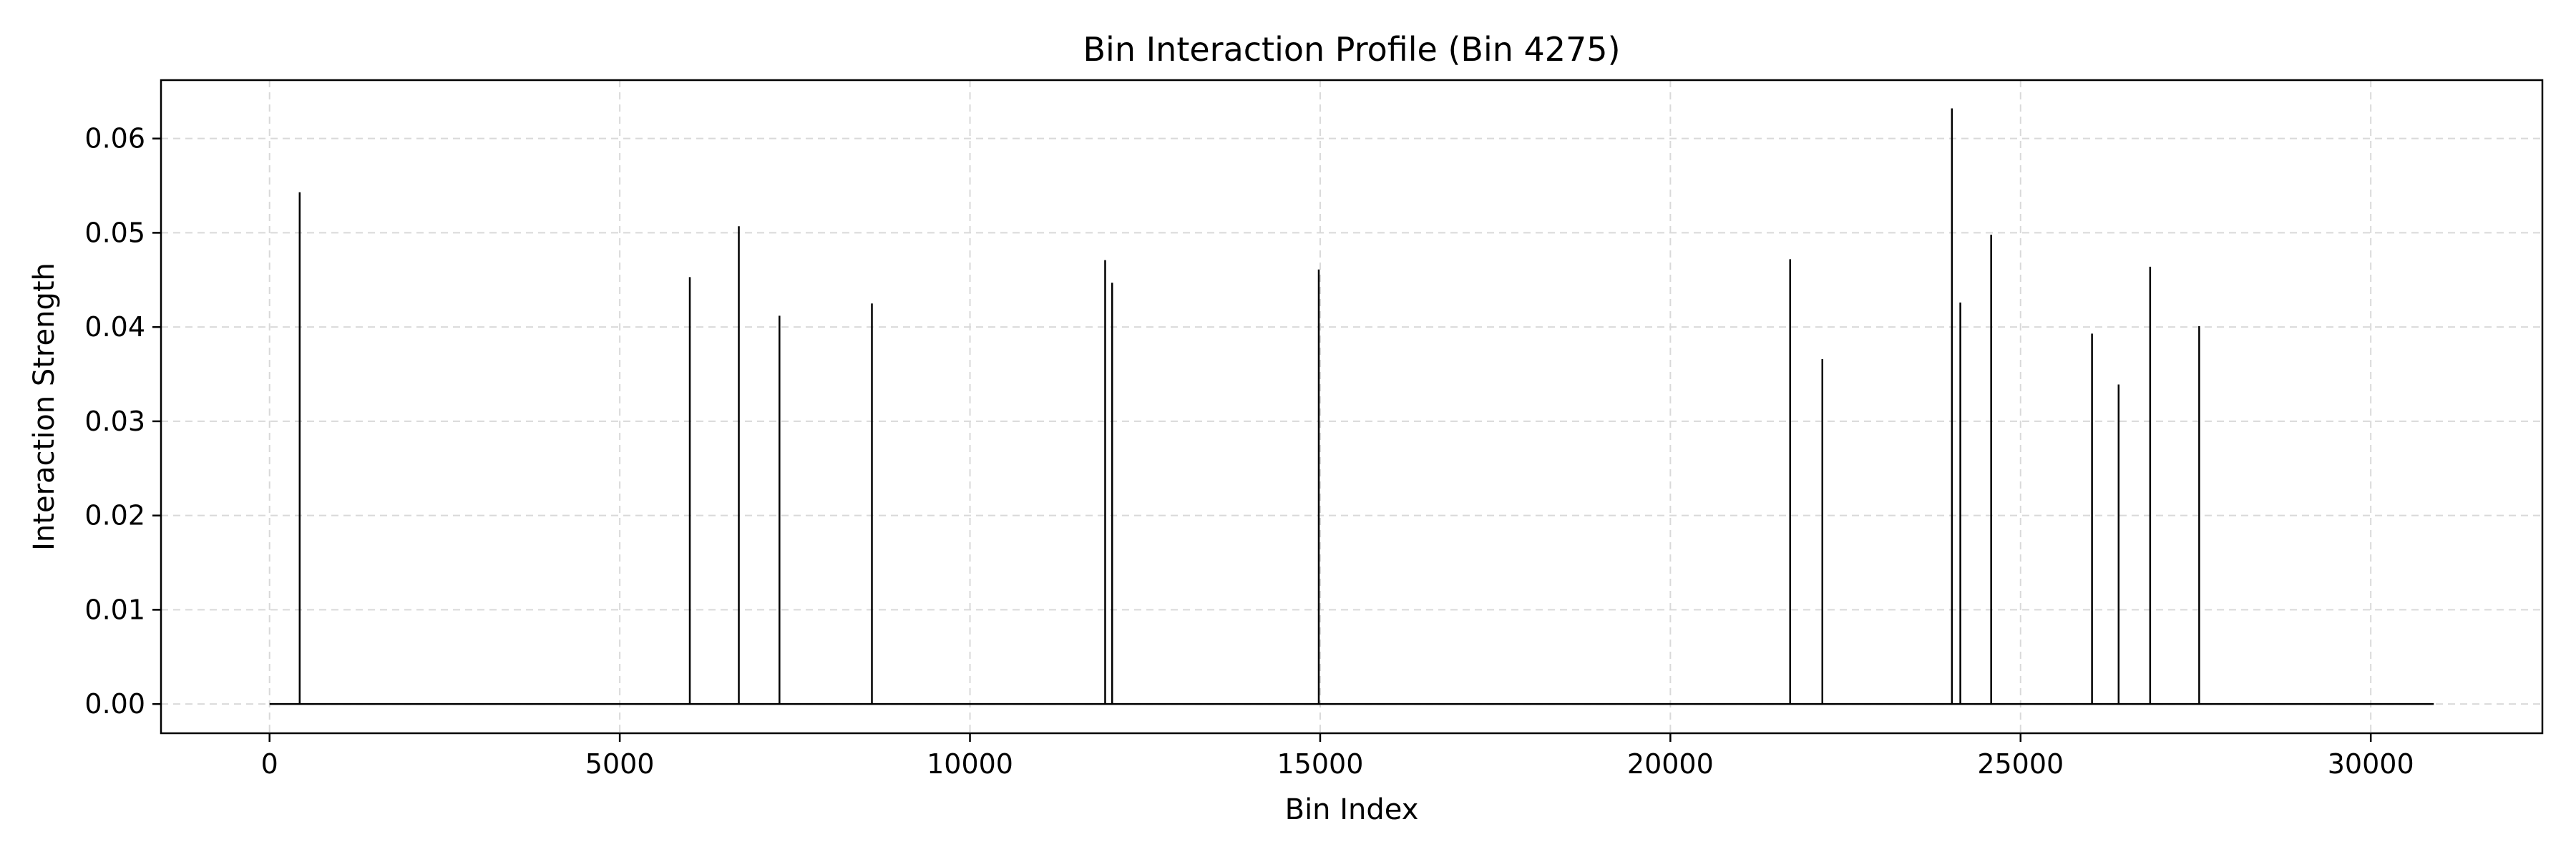 Image resolution: width=2576 pixels, height=862 pixels. Describe the element at coordinates (114, 704) in the screenshot. I see `y-tick-label: 0.00` at that location.